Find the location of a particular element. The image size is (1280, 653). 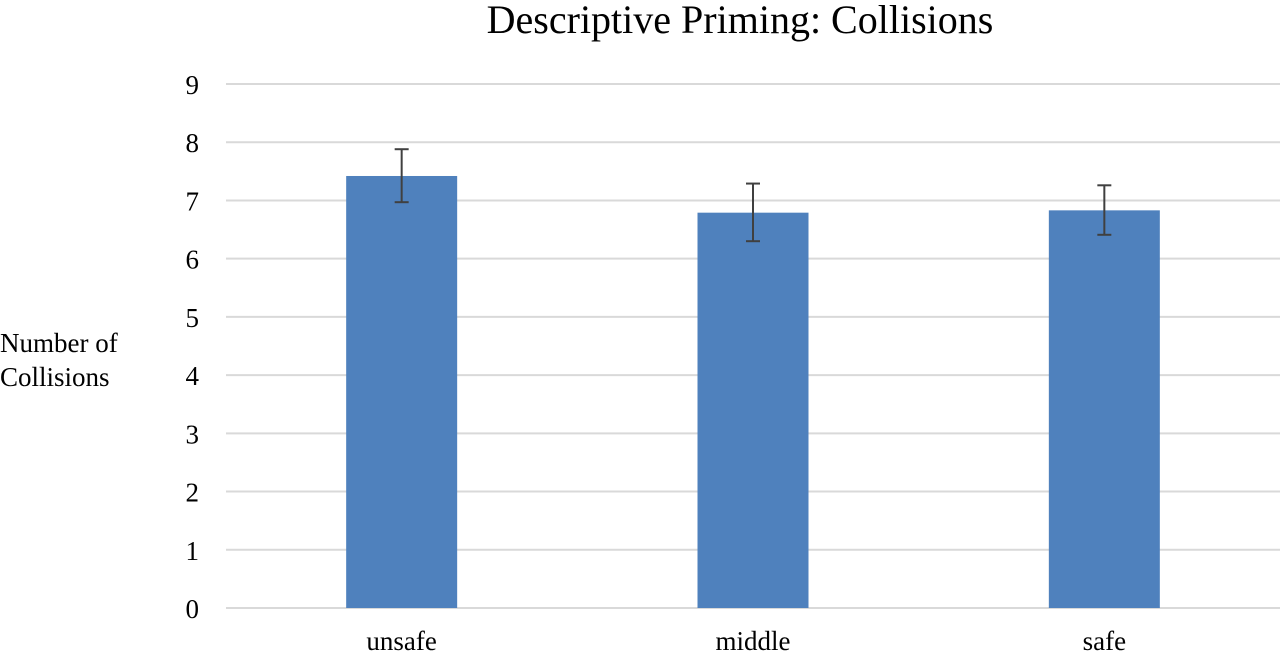

x-tick-label: safe is located at coordinates (1104, 639).